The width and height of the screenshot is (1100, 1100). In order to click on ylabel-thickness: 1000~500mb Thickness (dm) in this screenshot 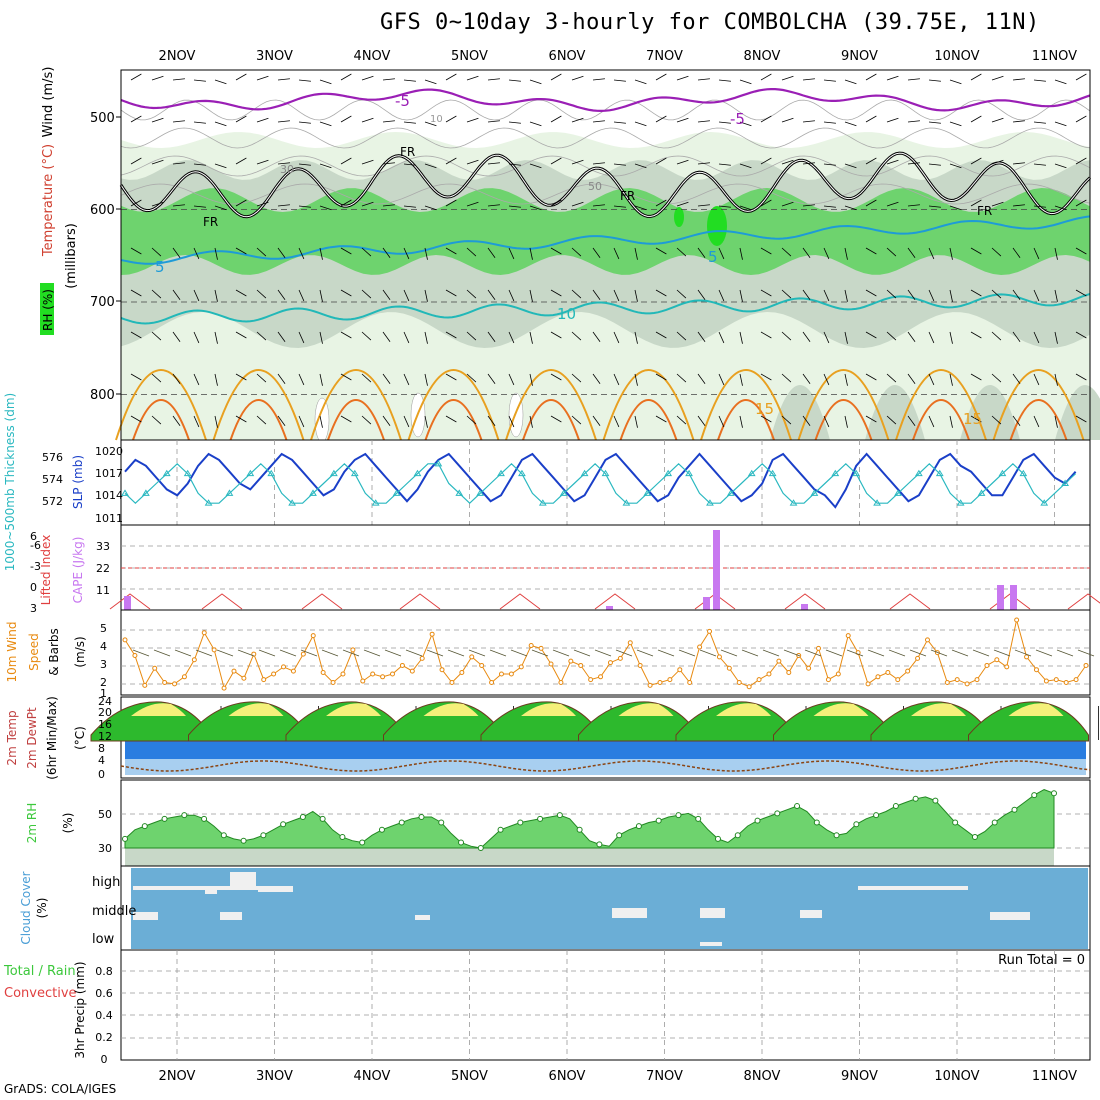, I will do `click(10, 482)`.